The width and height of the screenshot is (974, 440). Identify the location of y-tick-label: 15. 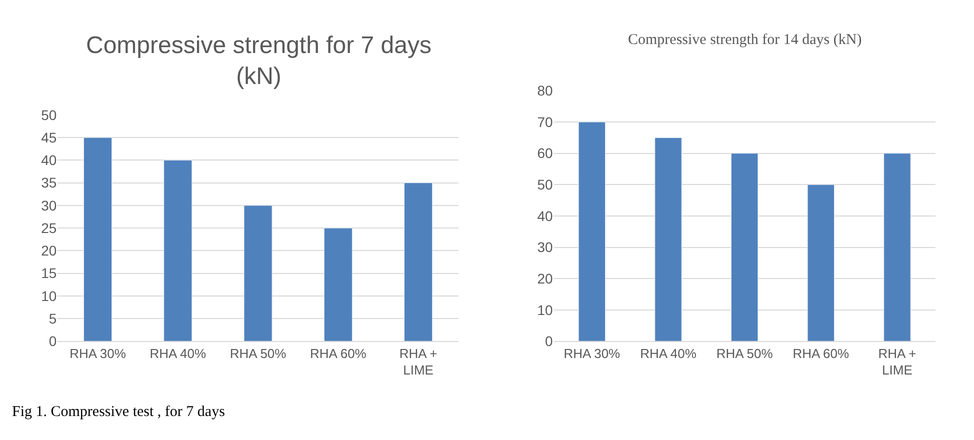
(49, 273).